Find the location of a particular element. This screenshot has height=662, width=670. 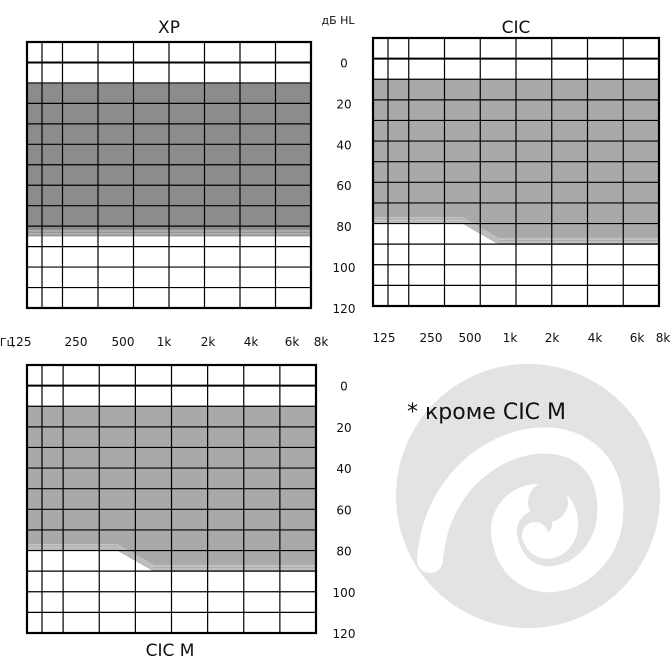

x-axis-unit: Гц is located at coordinates (7, 342).